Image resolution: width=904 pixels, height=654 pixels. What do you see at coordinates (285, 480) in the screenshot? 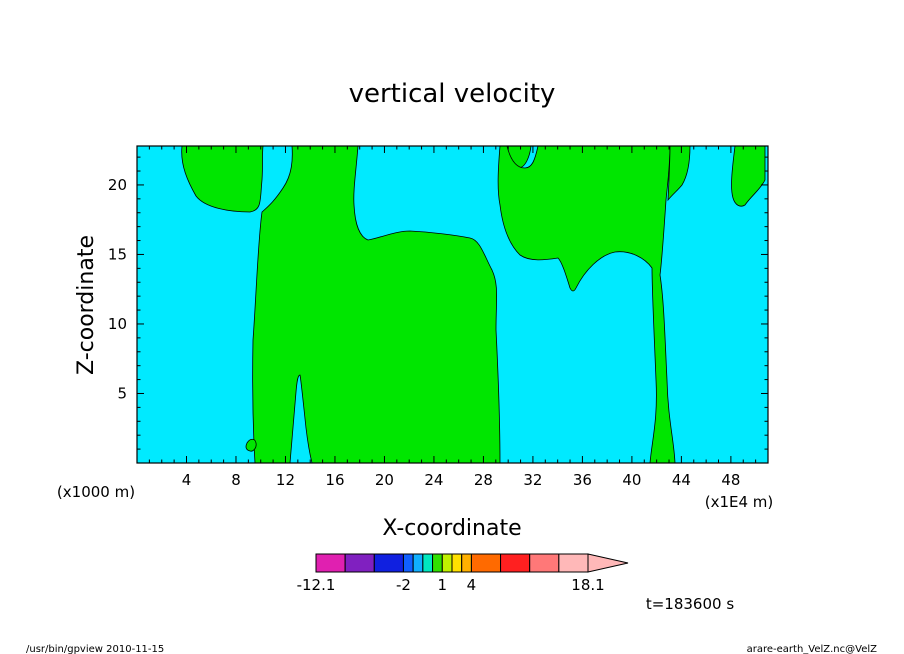
I see `x-tick-label: 12` at bounding box center [285, 480].